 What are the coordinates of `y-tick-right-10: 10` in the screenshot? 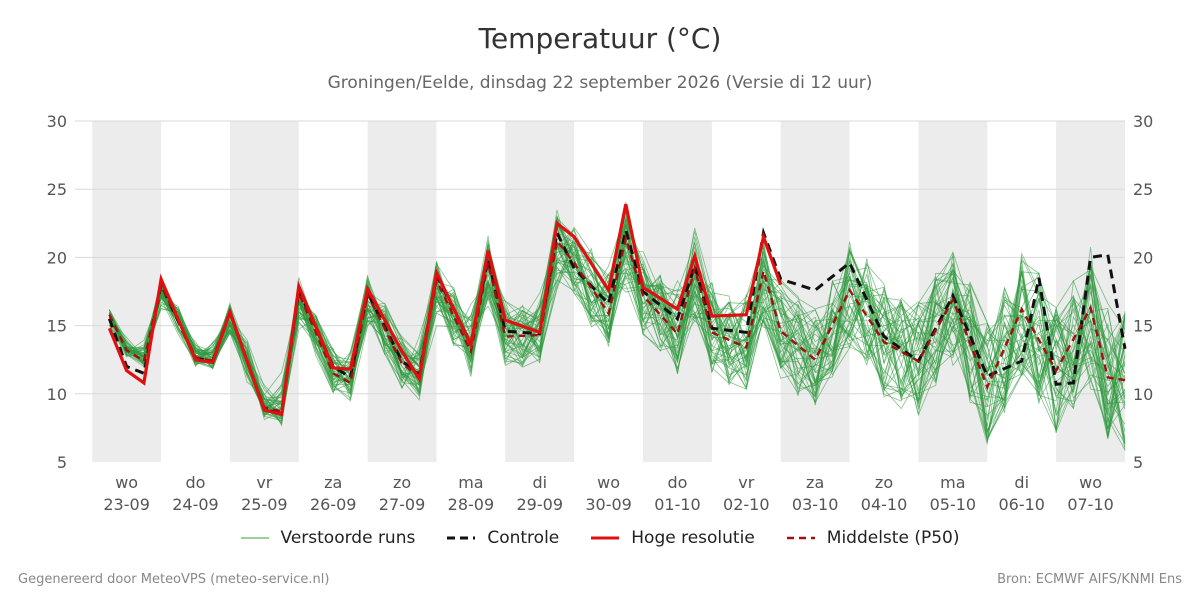 It's located at (1143, 394).